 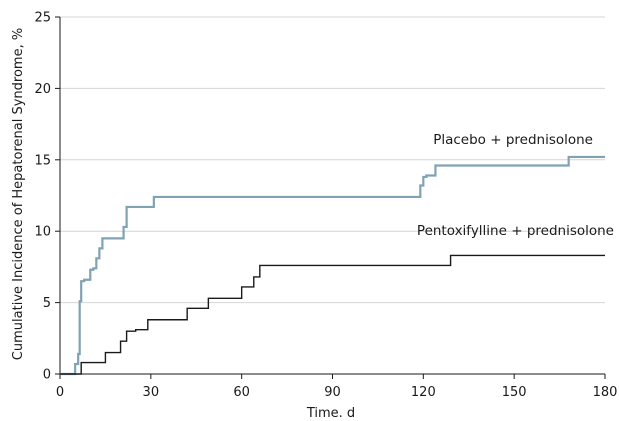 What do you see at coordinates (423, 392) in the screenshot?
I see `x-tick-label-120: 120` at bounding box center [423, 392].